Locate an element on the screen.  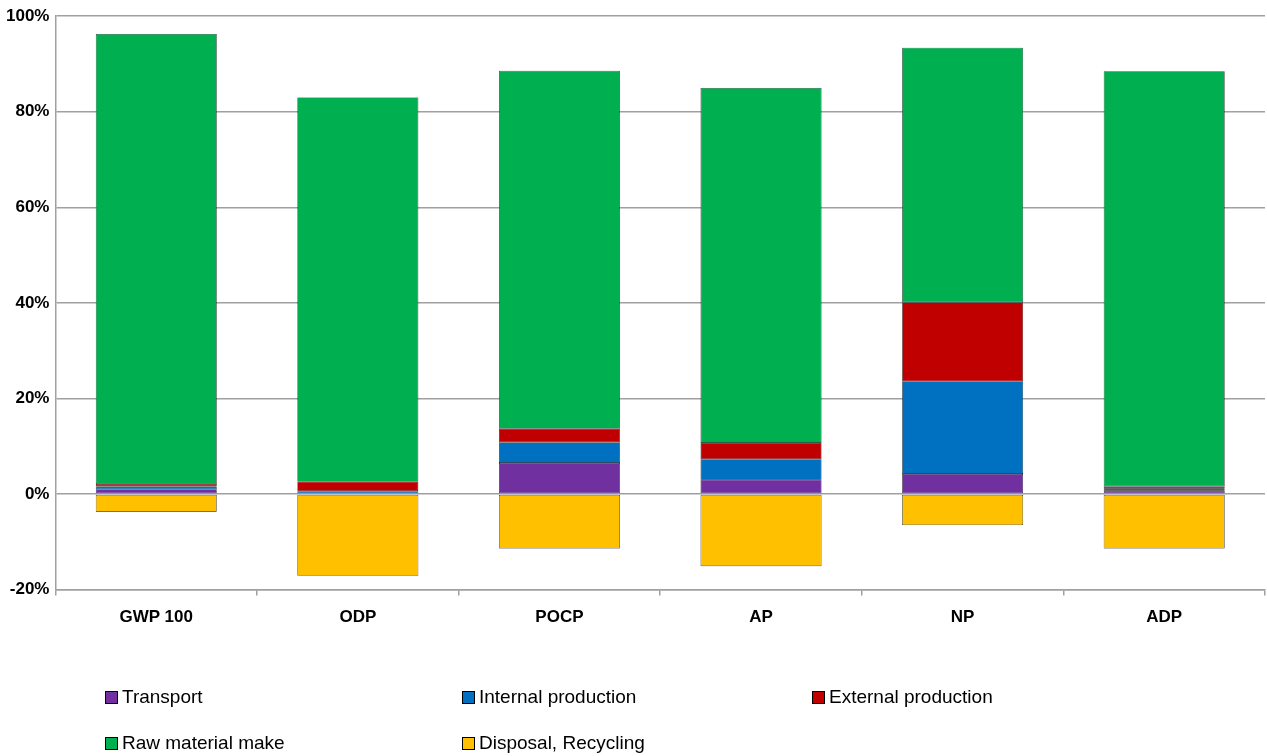
y-tick-label: 20% is located at coordinates (32, 398).